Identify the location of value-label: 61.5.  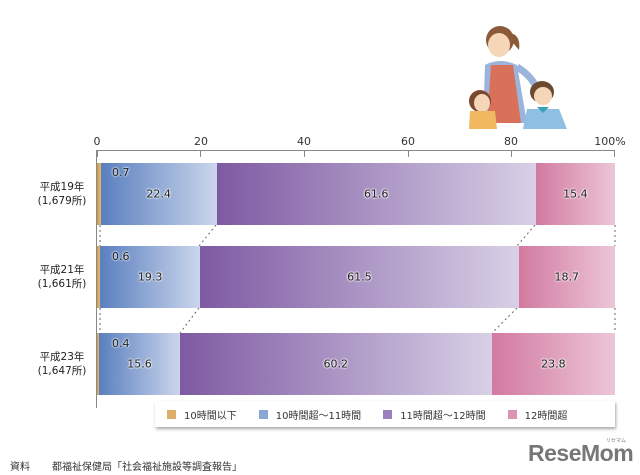
(359, 277).